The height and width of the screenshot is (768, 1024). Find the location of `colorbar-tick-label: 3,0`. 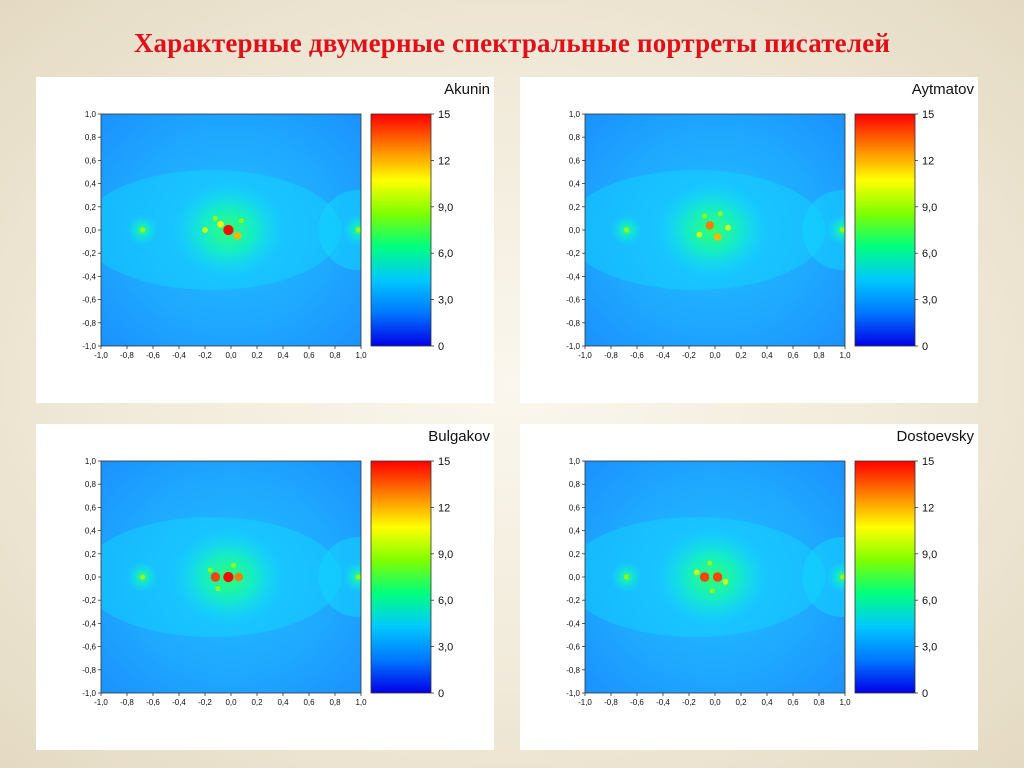

colorbar-tick-label: 3,0 is located at coordinates (929, 301).